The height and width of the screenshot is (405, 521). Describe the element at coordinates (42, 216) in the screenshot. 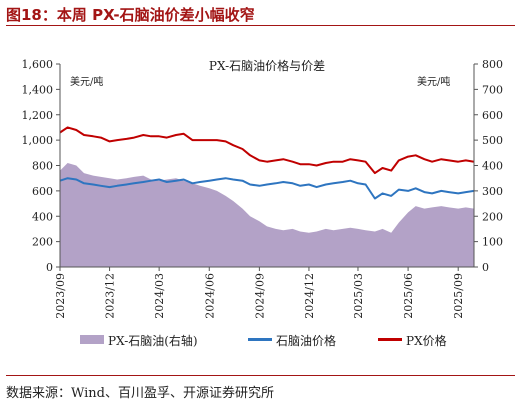

I see `left-axis-tick-label: 400` at that location.